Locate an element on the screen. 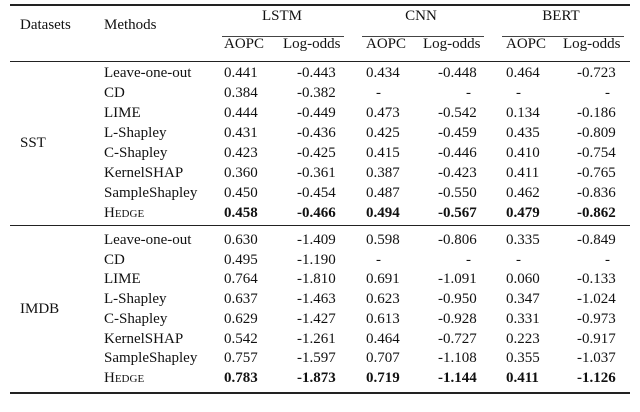 This screenshot has height=412, width=640. table-cell: -1.108 is located at coordinates (457, 358).